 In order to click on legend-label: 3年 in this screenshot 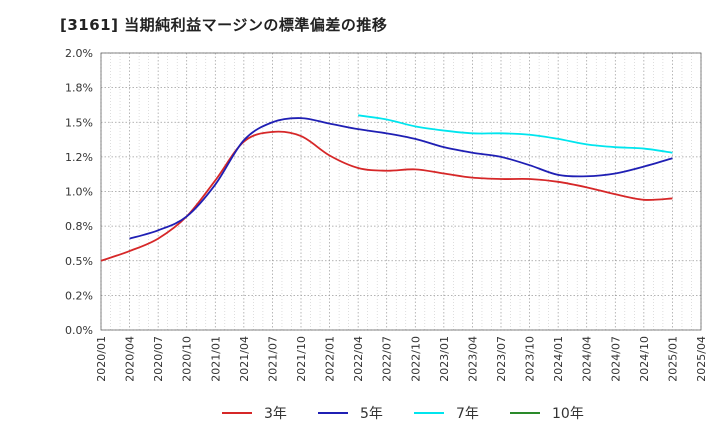, I will do `click(275, 414)`.